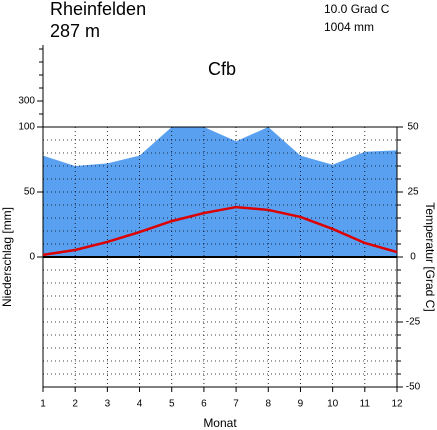 Image resolution: width=437 pixels, height=430 pixels. What do you see at coordinates (108, 404) in the screenshot?
I see `x-tick-label: 3` at bounding box center [108, 404].